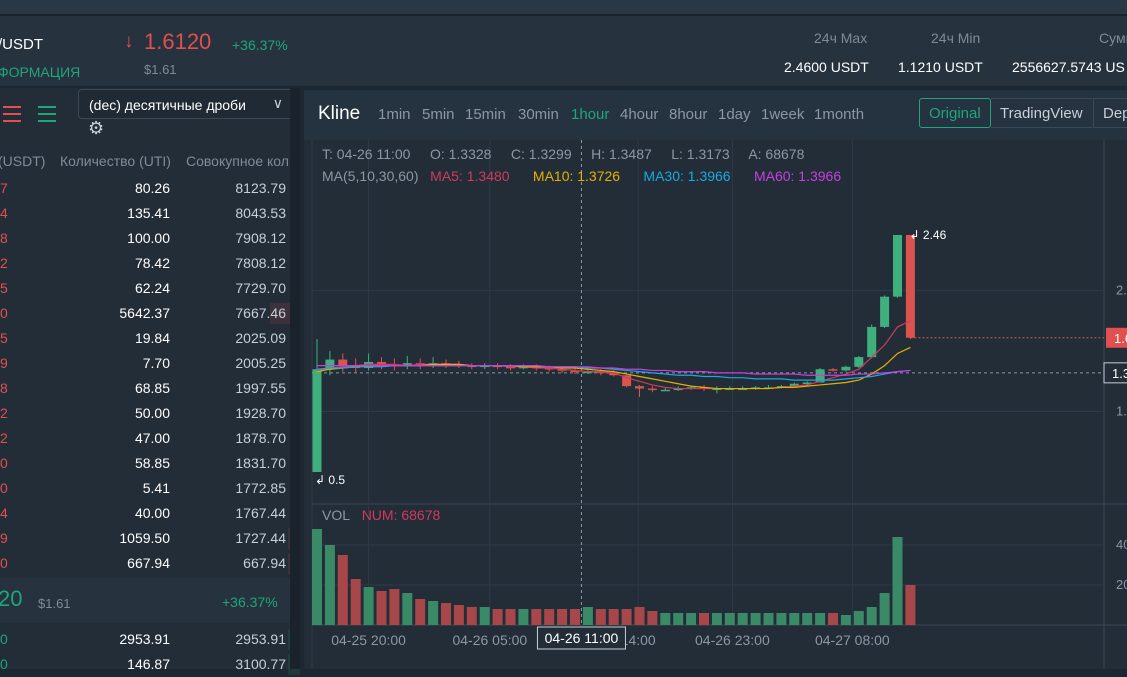 This screenshot has width=1127, height=677. I want to click on ask-price: 0, so click(4, 563).